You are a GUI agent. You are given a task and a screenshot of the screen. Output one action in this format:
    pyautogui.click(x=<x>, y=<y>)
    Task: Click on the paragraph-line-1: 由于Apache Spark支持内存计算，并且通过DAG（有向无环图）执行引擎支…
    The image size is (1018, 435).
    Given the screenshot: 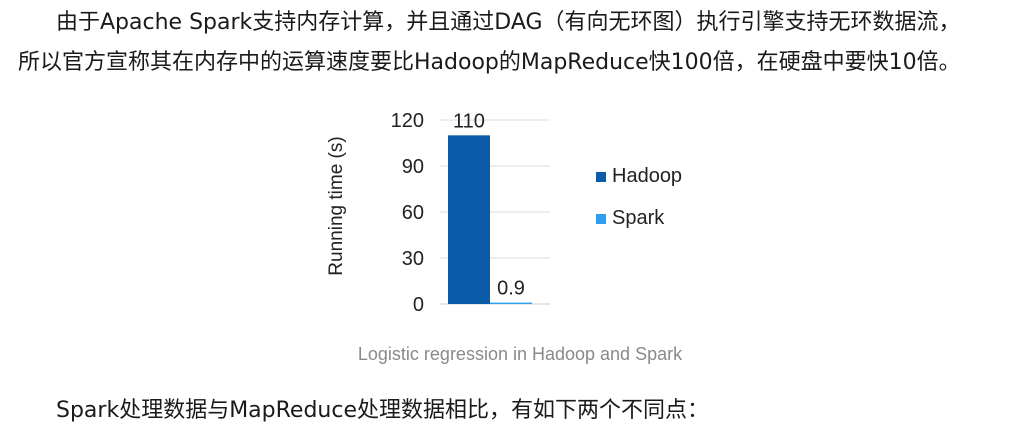 What is the action you would take?
    pyautogui.click(x=508, y=22)
    